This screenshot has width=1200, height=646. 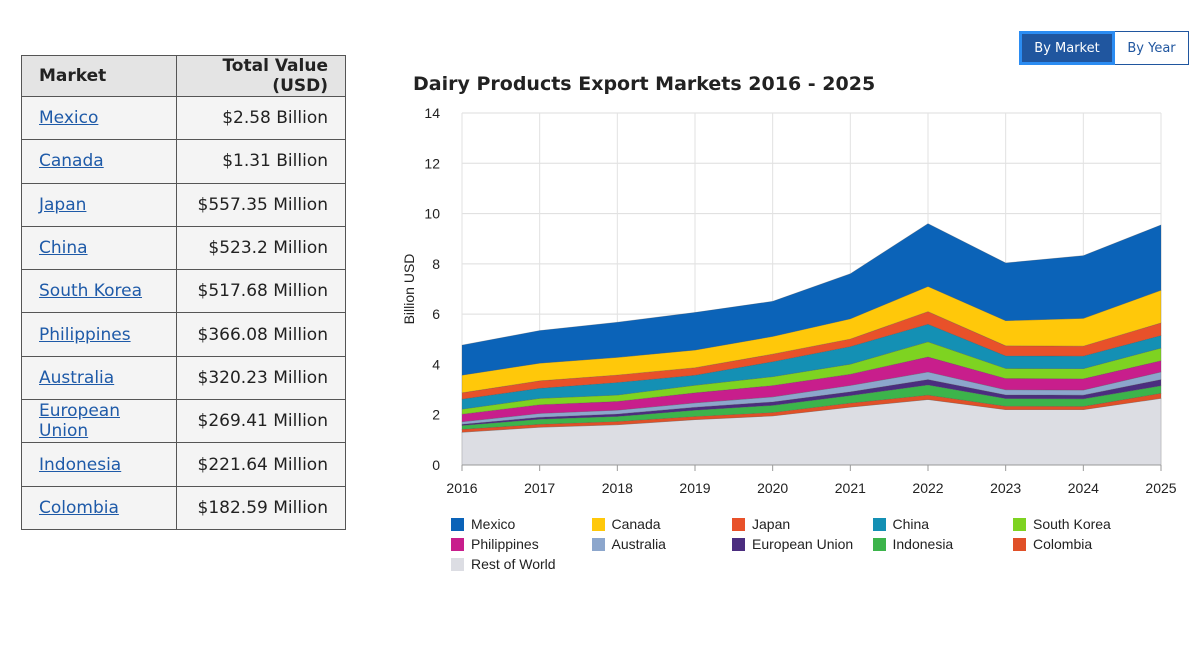 What do you see at coordinates (1067, 48) in the screenshot?
I see `by-market-button: By Market` at bounding box center [1067, 48].